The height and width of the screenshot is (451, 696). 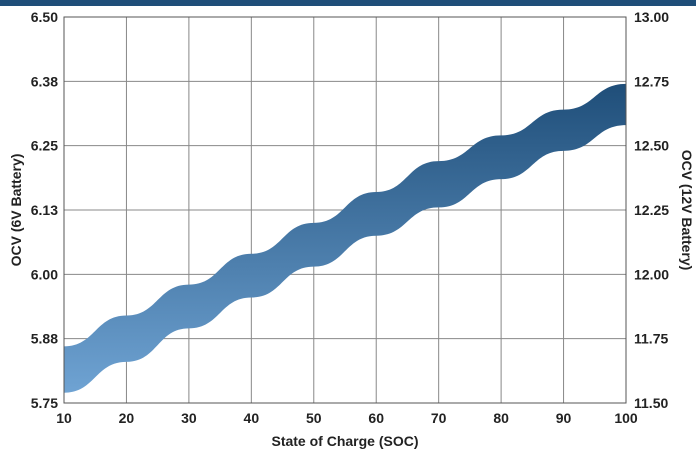 What do you see at coordinates (564, 418) in the screenshot?
I see `x-tick-label: 90` at bounding box center [564, 418].